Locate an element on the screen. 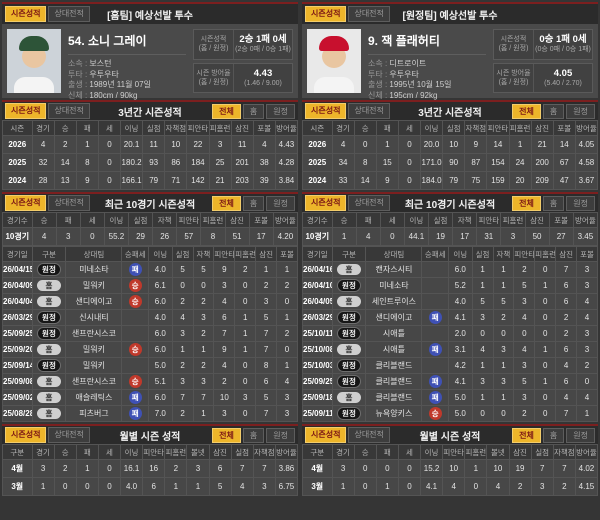 The height and width of the screenshot is (520, 600). column-header: 포볼 is located at coordinates (564, 128).